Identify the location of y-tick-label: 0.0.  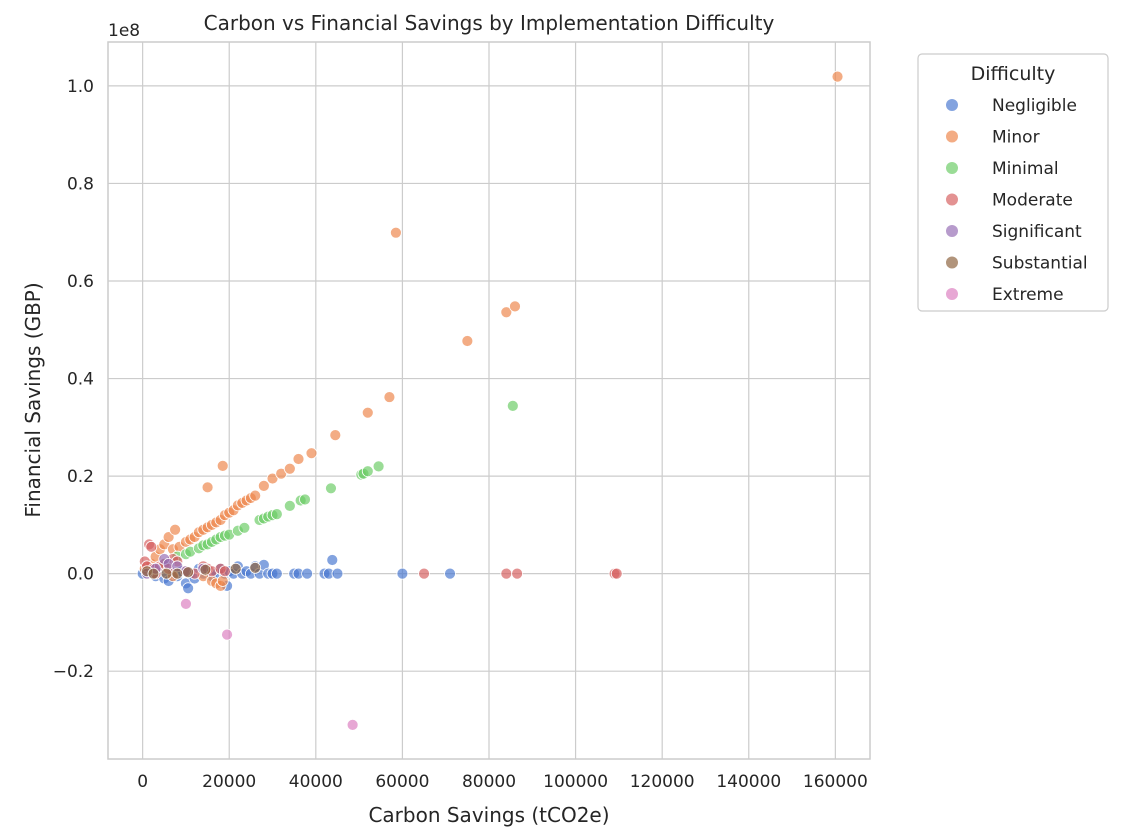
(80, 575).